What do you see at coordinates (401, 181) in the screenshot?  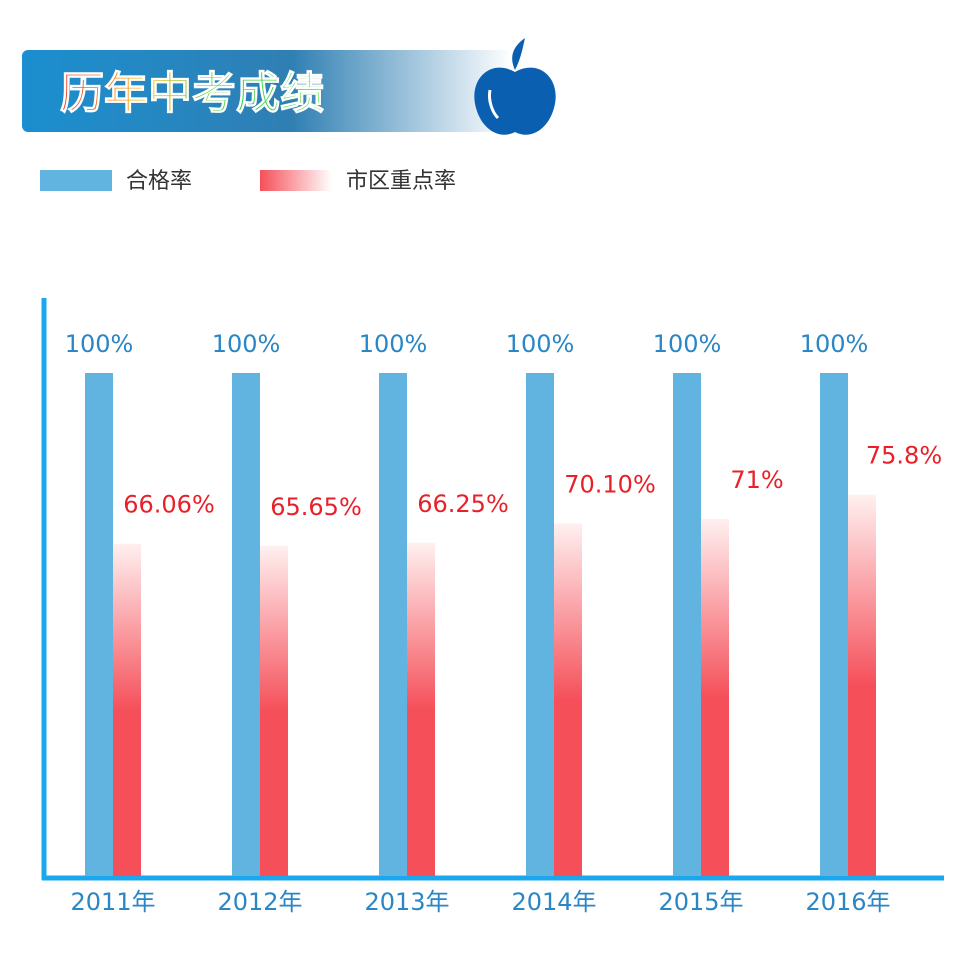 I see `legend-label: 市区重点率` at bounding box center [401, 181].